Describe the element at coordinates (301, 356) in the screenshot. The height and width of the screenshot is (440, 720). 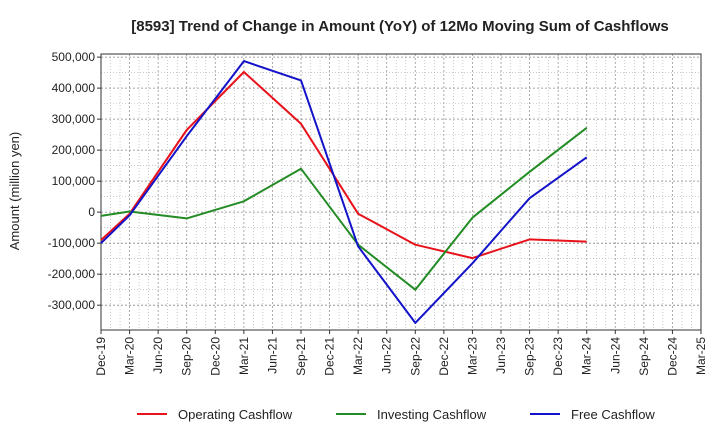
I see `x-tick-label: Sep-21` at that location.